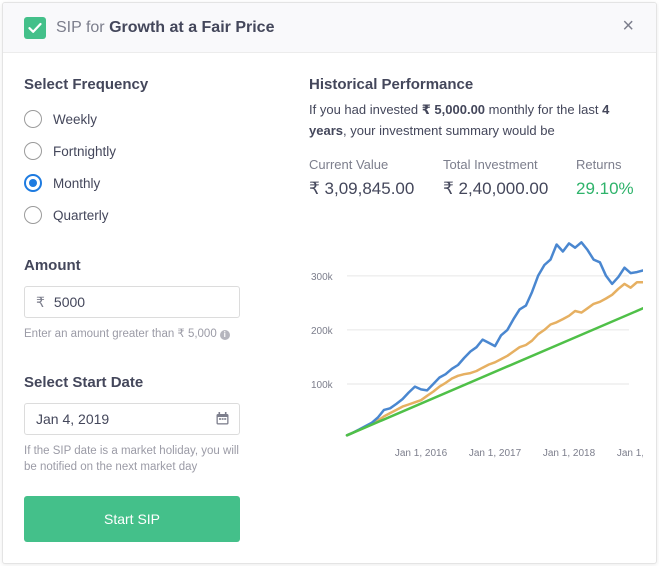 This screenshot has height=566, width=659. What do you see at coordinates (132, 419) in the screenshot?
I see `start-date-input: Jan 4, 2019` at bounding box center [132, 419].